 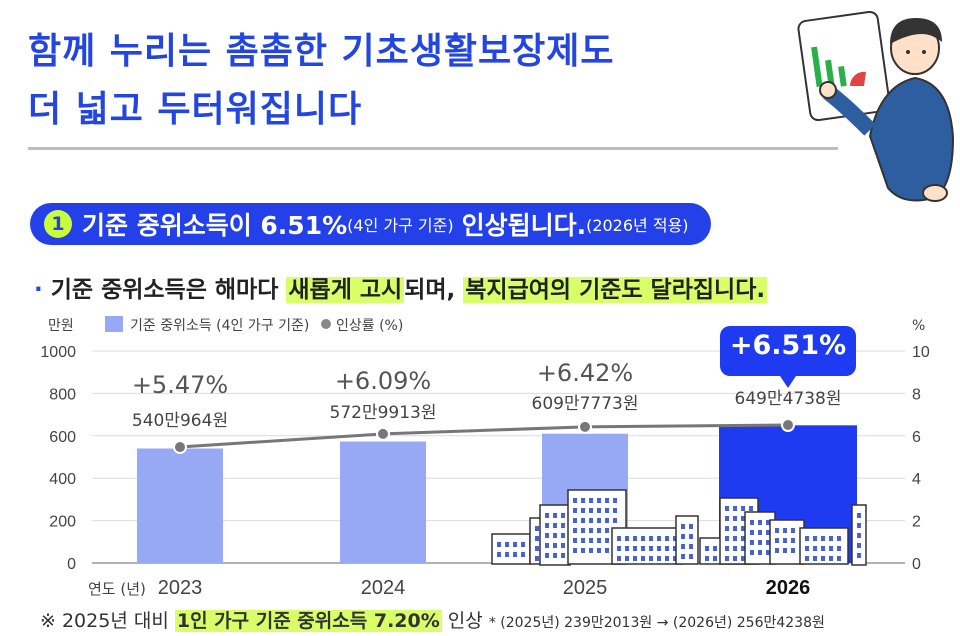 What do you see at coordinates (62, 437) in the screenshot?
I see `y-tick-left: 600` at bounding box center [62, 437].